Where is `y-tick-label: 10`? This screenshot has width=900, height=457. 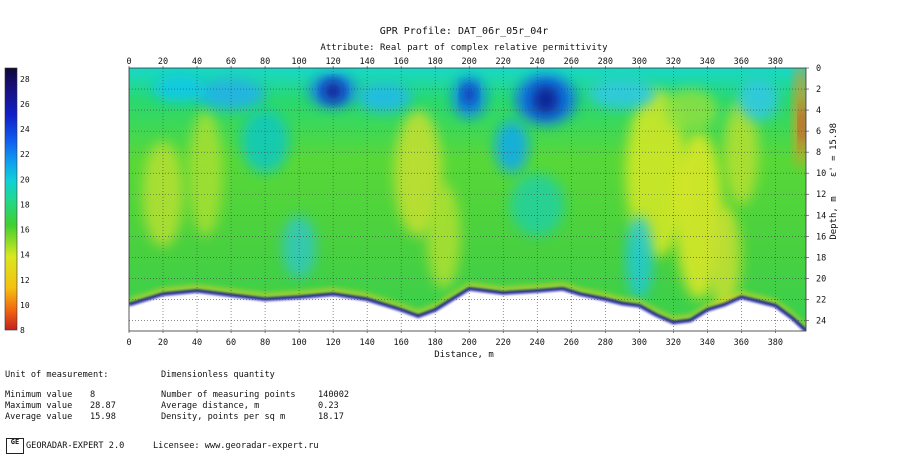 y-tick-label: 10 is located at coordinates (821, 174).